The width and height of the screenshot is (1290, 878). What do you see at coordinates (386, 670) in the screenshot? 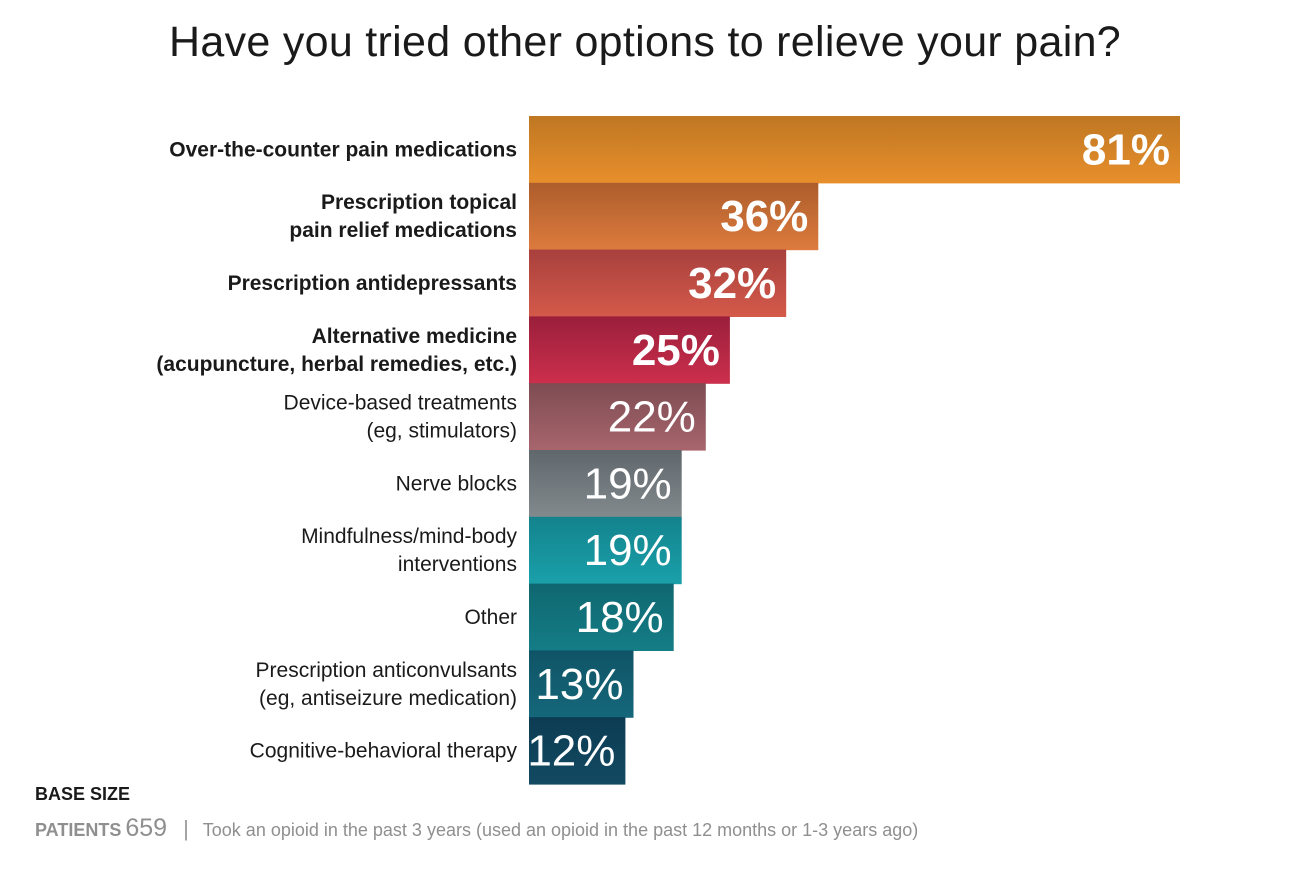
I see `category-label-line: Prescription anticonvulsants` at bounding box center [386, 670].